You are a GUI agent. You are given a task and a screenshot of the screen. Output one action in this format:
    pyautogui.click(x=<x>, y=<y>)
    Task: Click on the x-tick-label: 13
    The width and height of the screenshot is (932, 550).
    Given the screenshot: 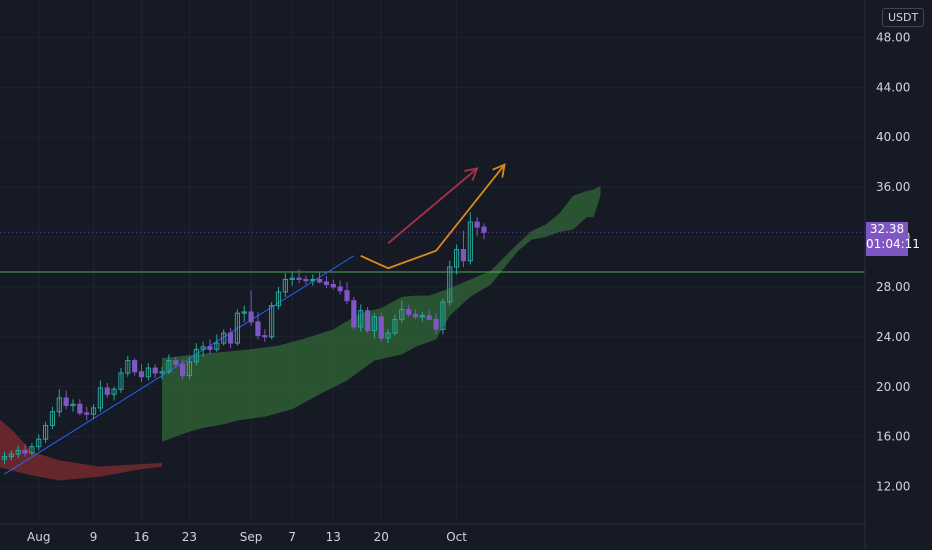 What is the action you would take?
    pyautogui.click(x=333, y=537)
    